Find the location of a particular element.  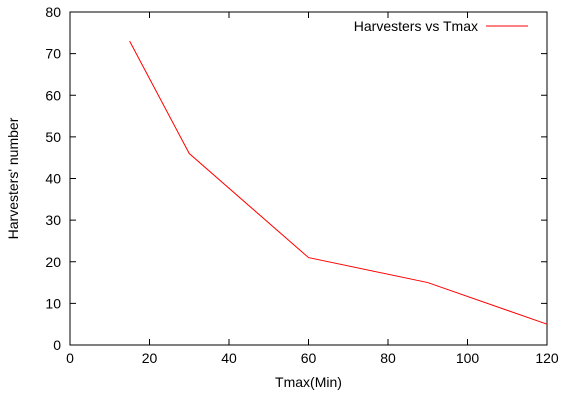

legend-label: Harvesters vs Tmax is located at coordinates (416, 26).